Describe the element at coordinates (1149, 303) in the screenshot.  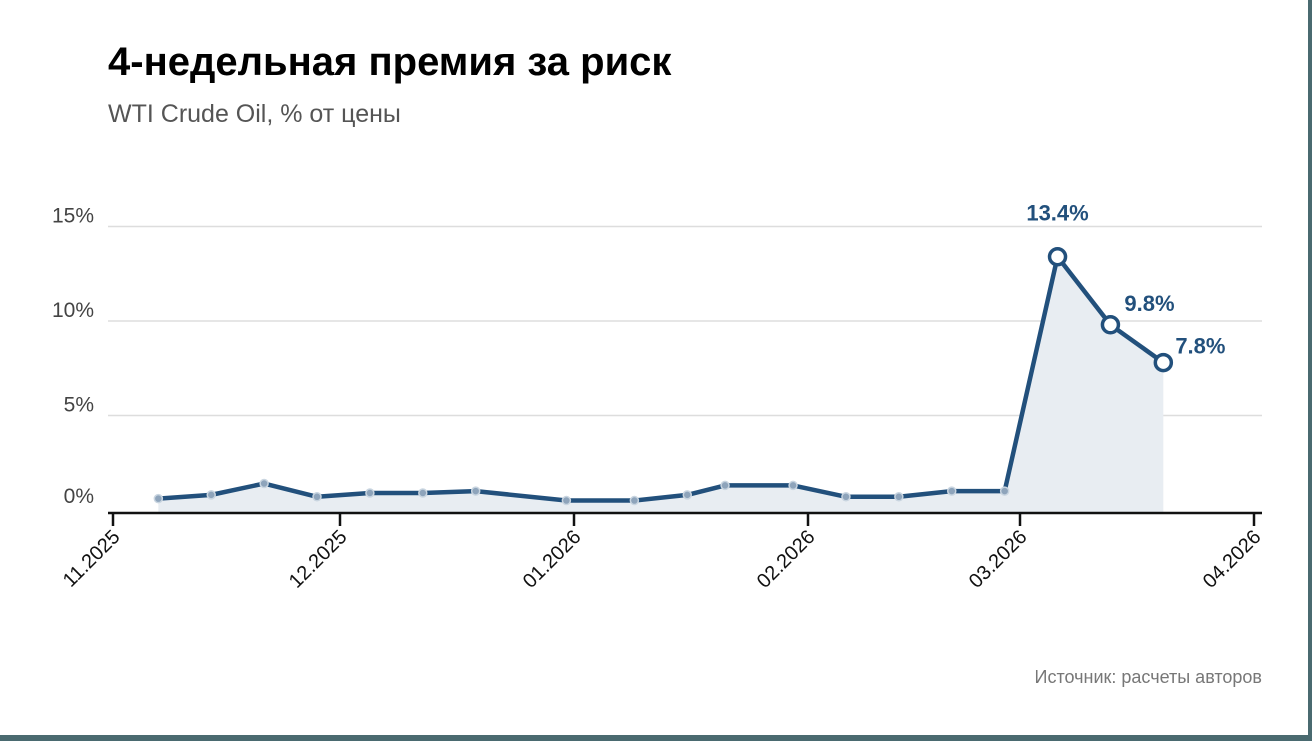
I see `value-annotation: 9.8%` at that location.